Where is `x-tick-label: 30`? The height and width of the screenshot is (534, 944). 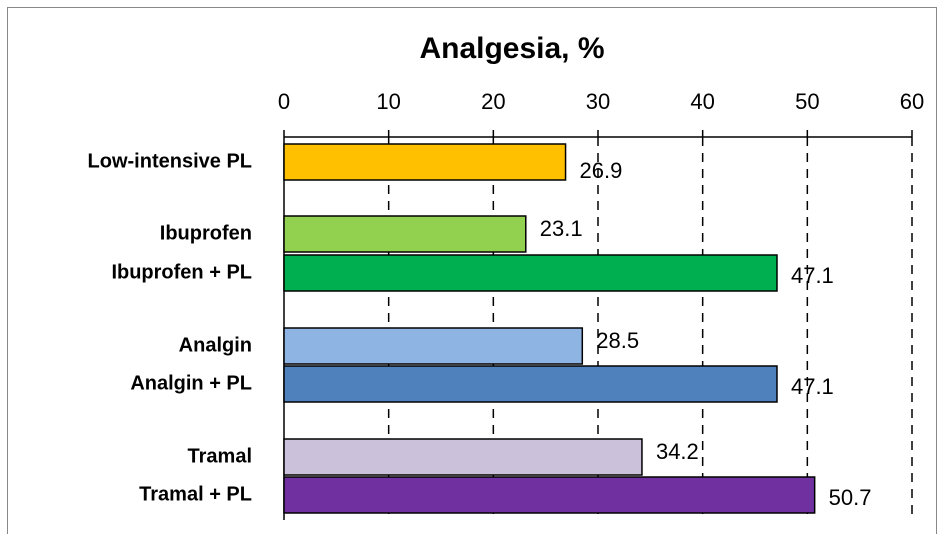
x-tick-label: 30 is located at coordinates (598, 101).